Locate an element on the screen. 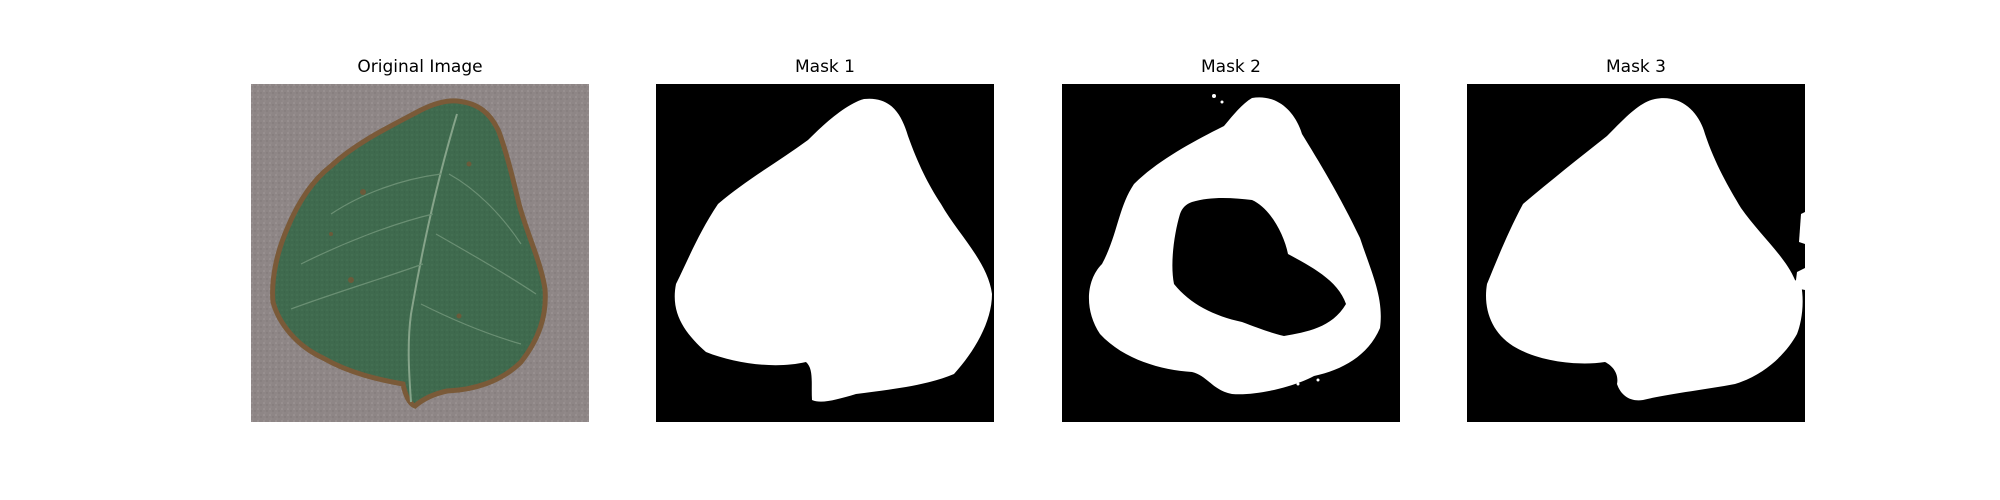  mask-3-image is located at coordinates (1636, 253).